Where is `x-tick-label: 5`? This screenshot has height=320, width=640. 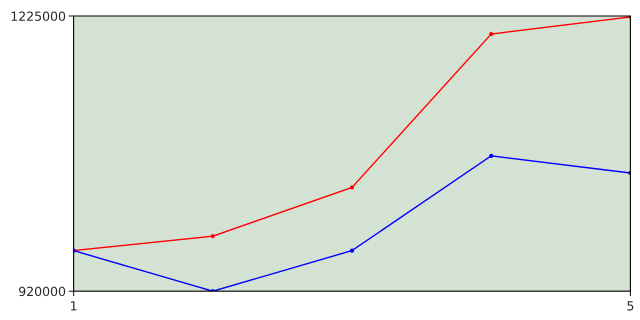
x-tick-label: 5 is located at coordinates (630, 306).